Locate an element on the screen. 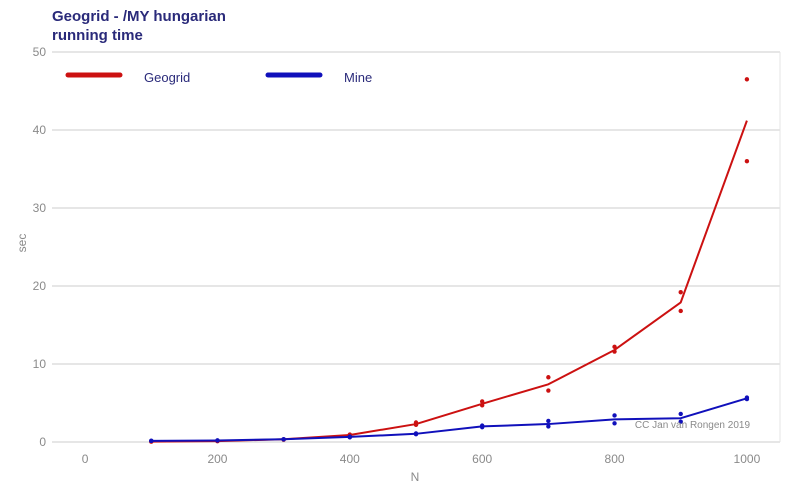 This screenshot has width=800, height=500. x-tick-label: 800 is located at coordinates (615, 459).